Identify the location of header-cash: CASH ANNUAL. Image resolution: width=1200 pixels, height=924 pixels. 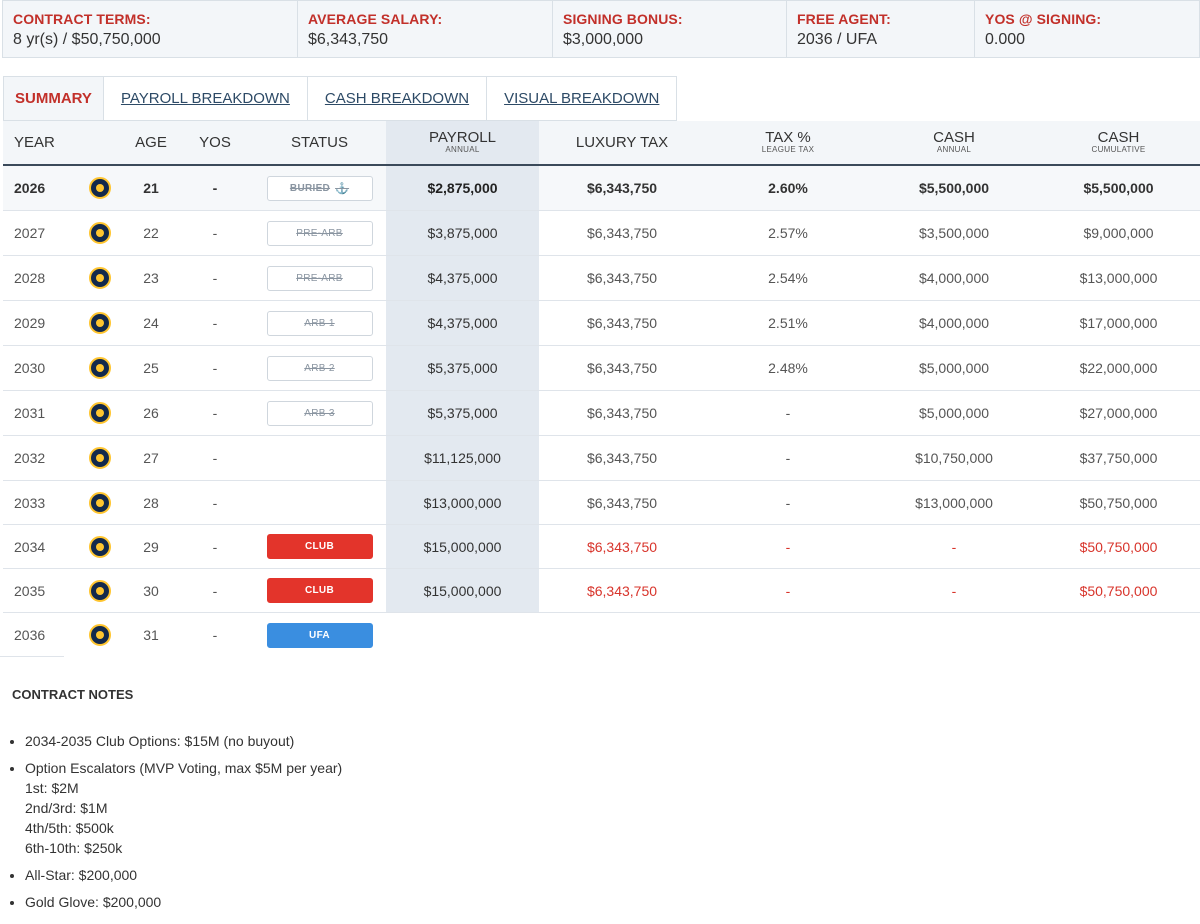
(954, 142).